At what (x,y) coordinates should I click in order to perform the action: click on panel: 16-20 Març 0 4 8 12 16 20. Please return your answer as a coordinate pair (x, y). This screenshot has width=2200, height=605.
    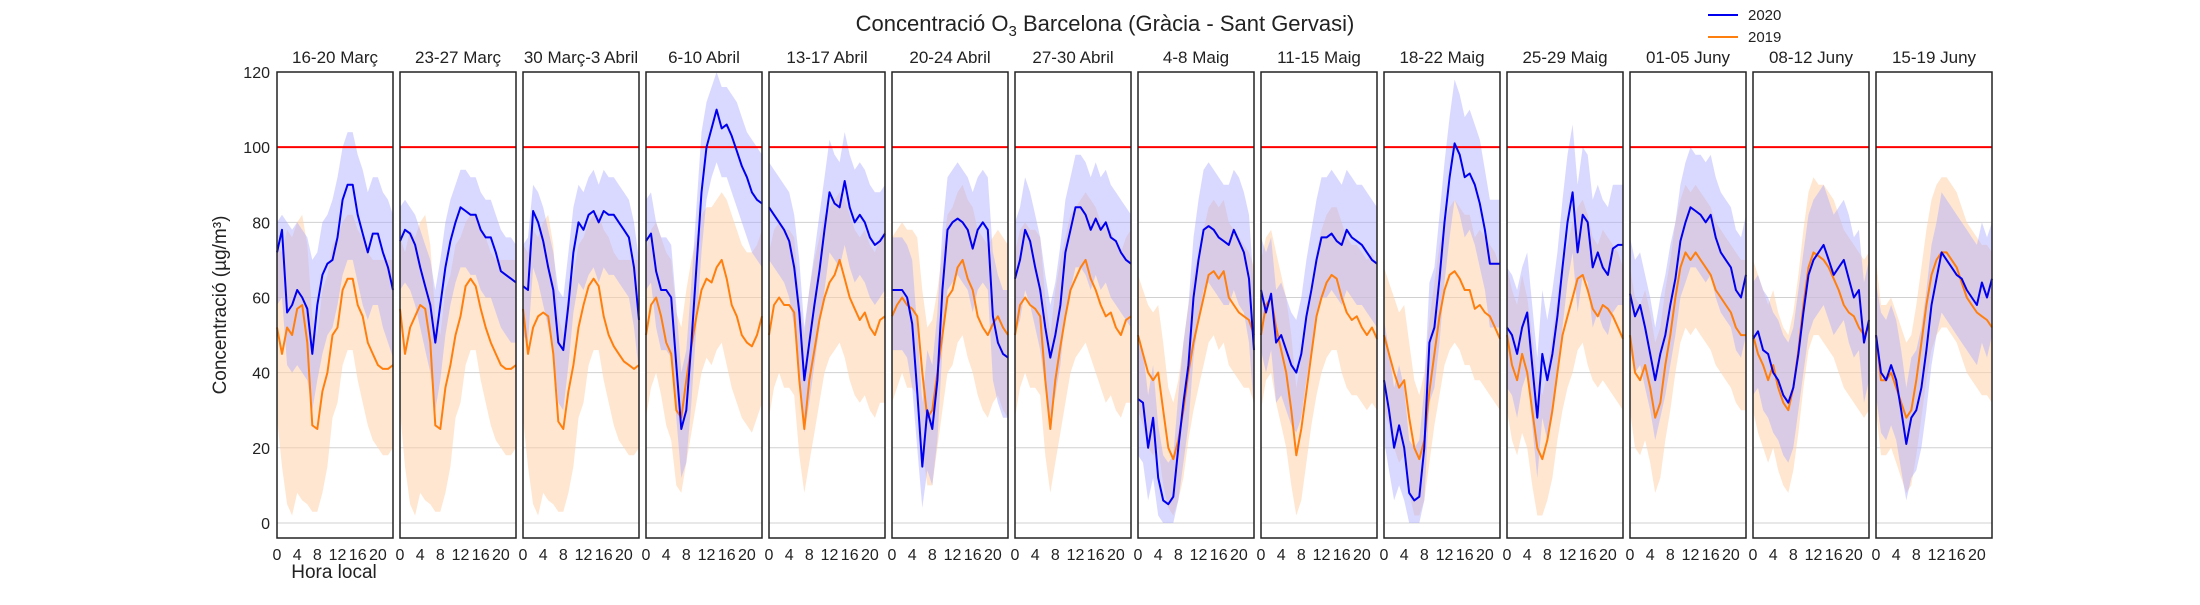
    Looking at the image, I should click on (333, 306).